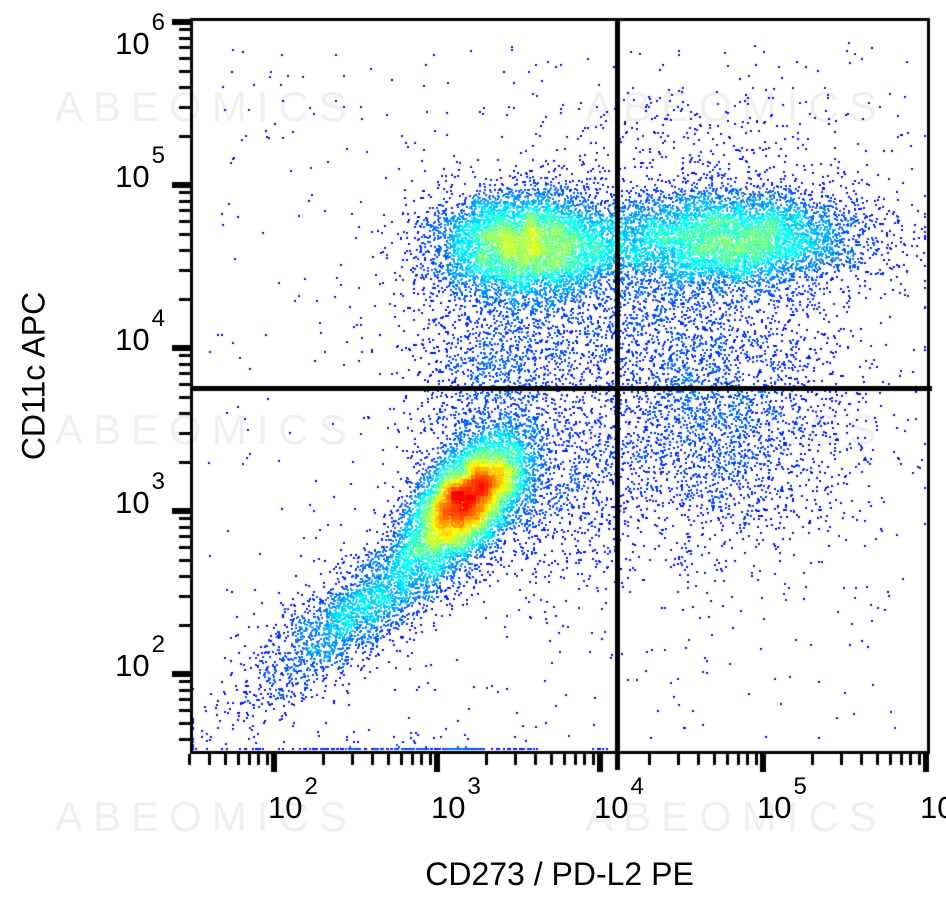 The image size is (946, 904). I want to click on y-axis-title: CD11c APC, so click(33, 376).